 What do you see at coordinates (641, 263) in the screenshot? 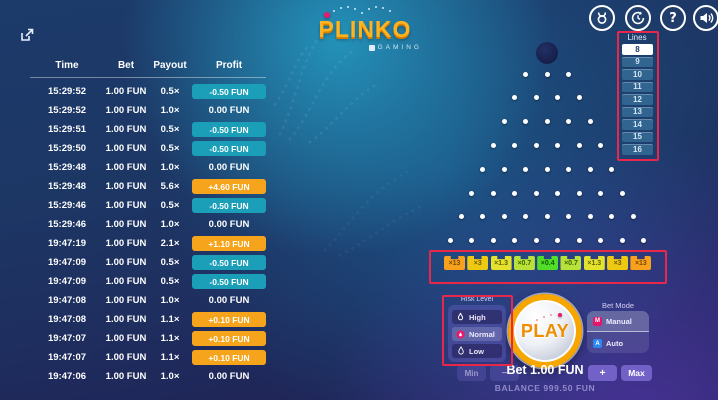
I see `multiplier-chip: ×13` at bounding box center [641, 263].